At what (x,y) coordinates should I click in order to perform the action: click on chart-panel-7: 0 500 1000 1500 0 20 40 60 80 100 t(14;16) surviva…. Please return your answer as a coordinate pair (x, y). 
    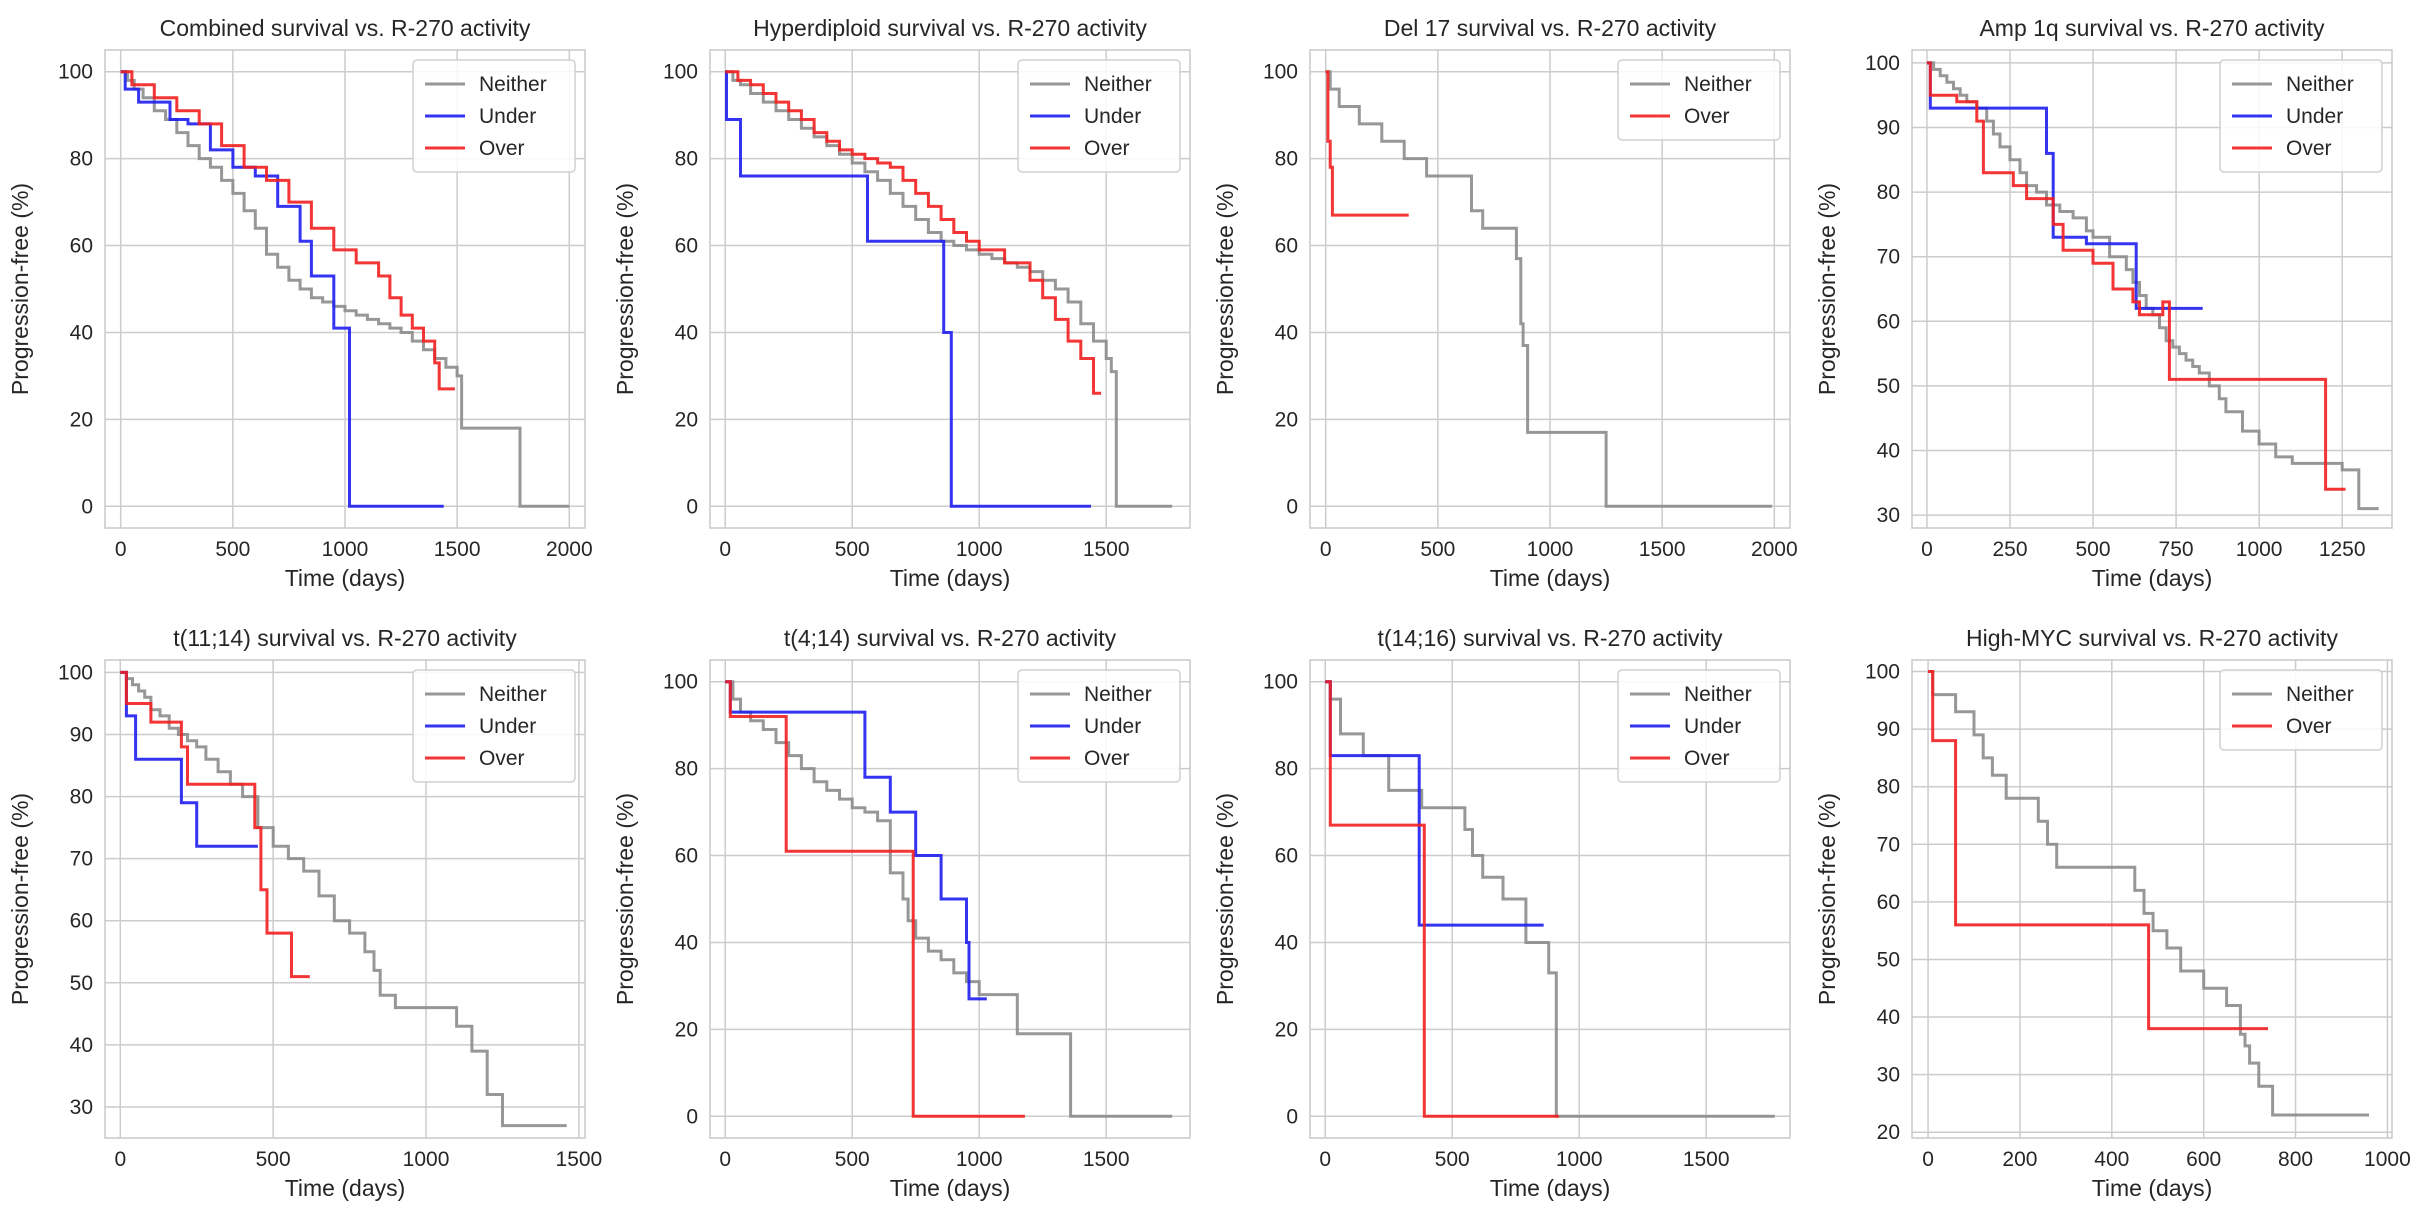
    Looking at the image, I should click on (1501, 913).